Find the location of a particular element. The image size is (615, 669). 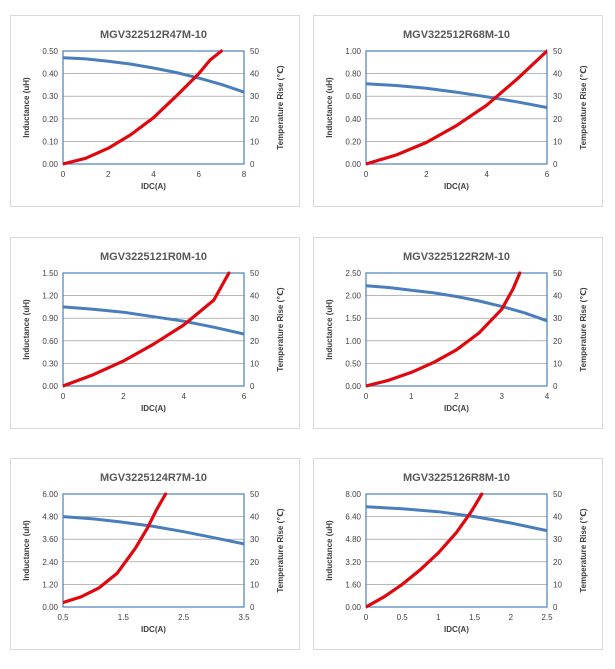

y-tick-label: 0.10 is located at coordinates (50, 141).